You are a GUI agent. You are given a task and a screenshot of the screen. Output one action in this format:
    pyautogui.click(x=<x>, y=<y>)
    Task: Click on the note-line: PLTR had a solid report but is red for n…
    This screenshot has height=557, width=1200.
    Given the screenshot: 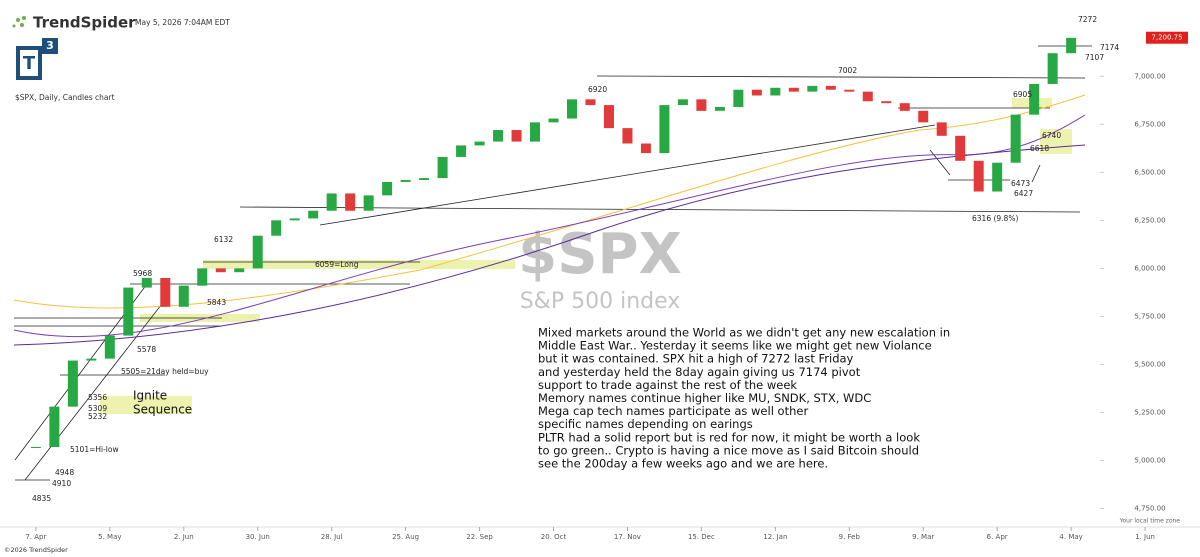 What is the action you would take?
    pyautogui.click(x=729, y=437)
    